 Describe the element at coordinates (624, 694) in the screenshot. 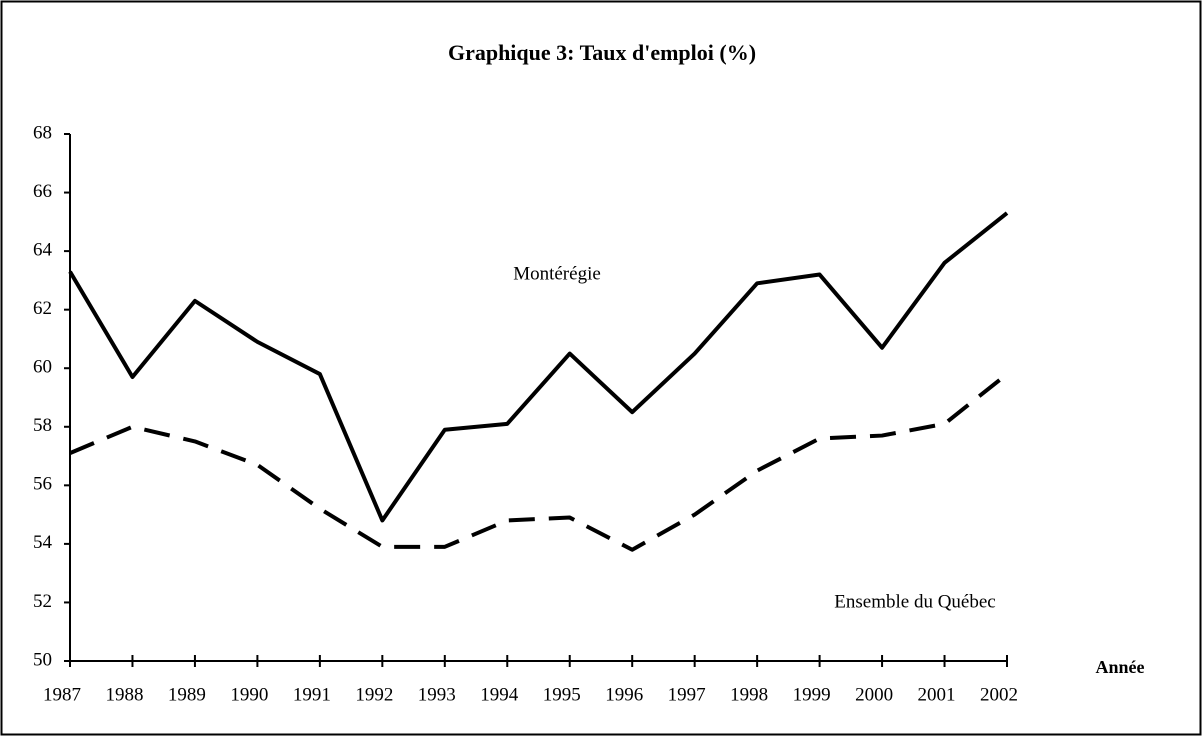

I see `x-tick-label: 1996` at that location.